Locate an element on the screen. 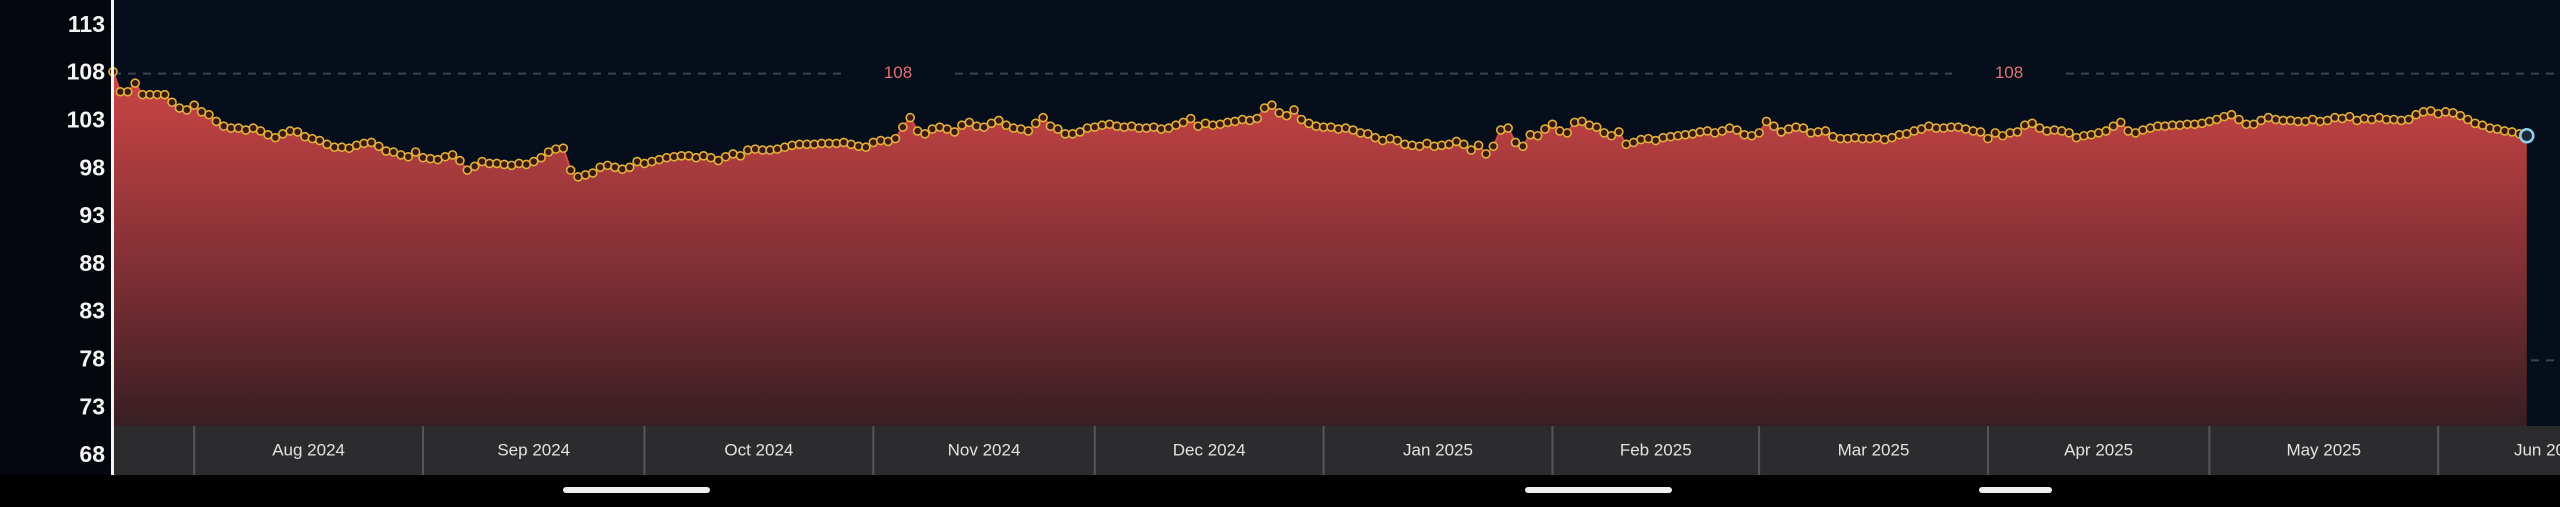 The height and width of the screenshot is (507, 2560). x-tick-label: Sep 2024 is located at coordinates (533, 449).